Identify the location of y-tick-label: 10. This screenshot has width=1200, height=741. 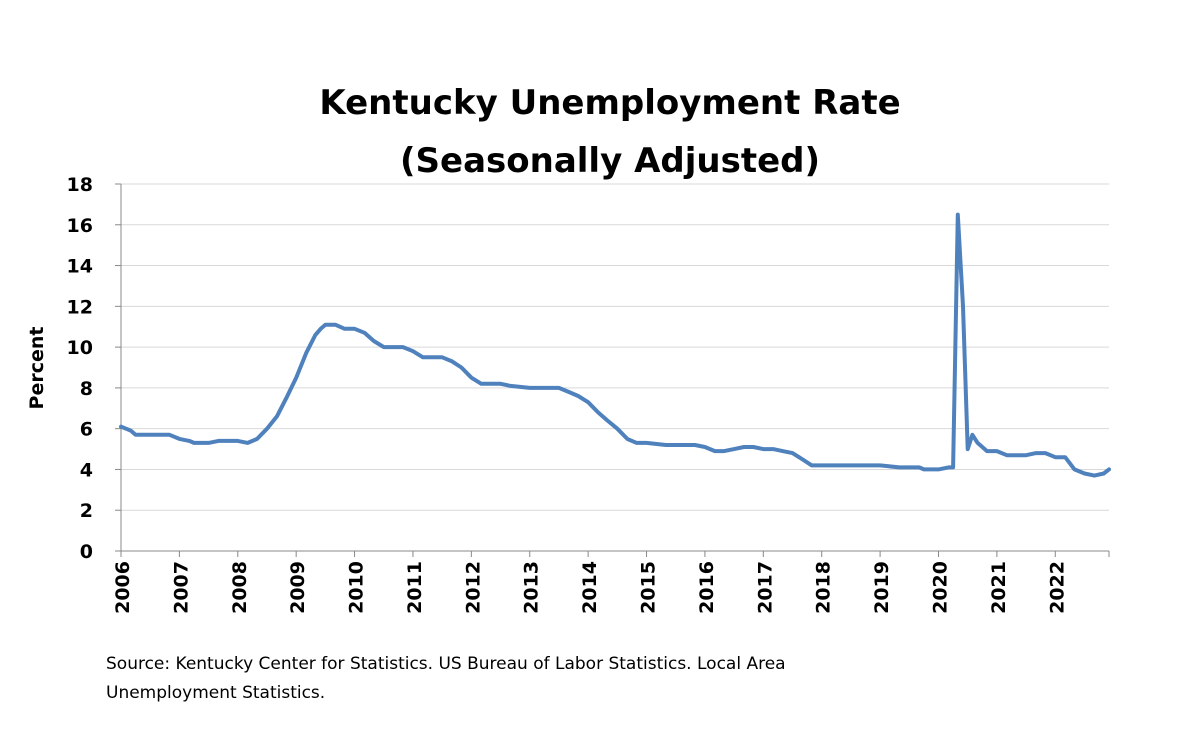
(80, 348).